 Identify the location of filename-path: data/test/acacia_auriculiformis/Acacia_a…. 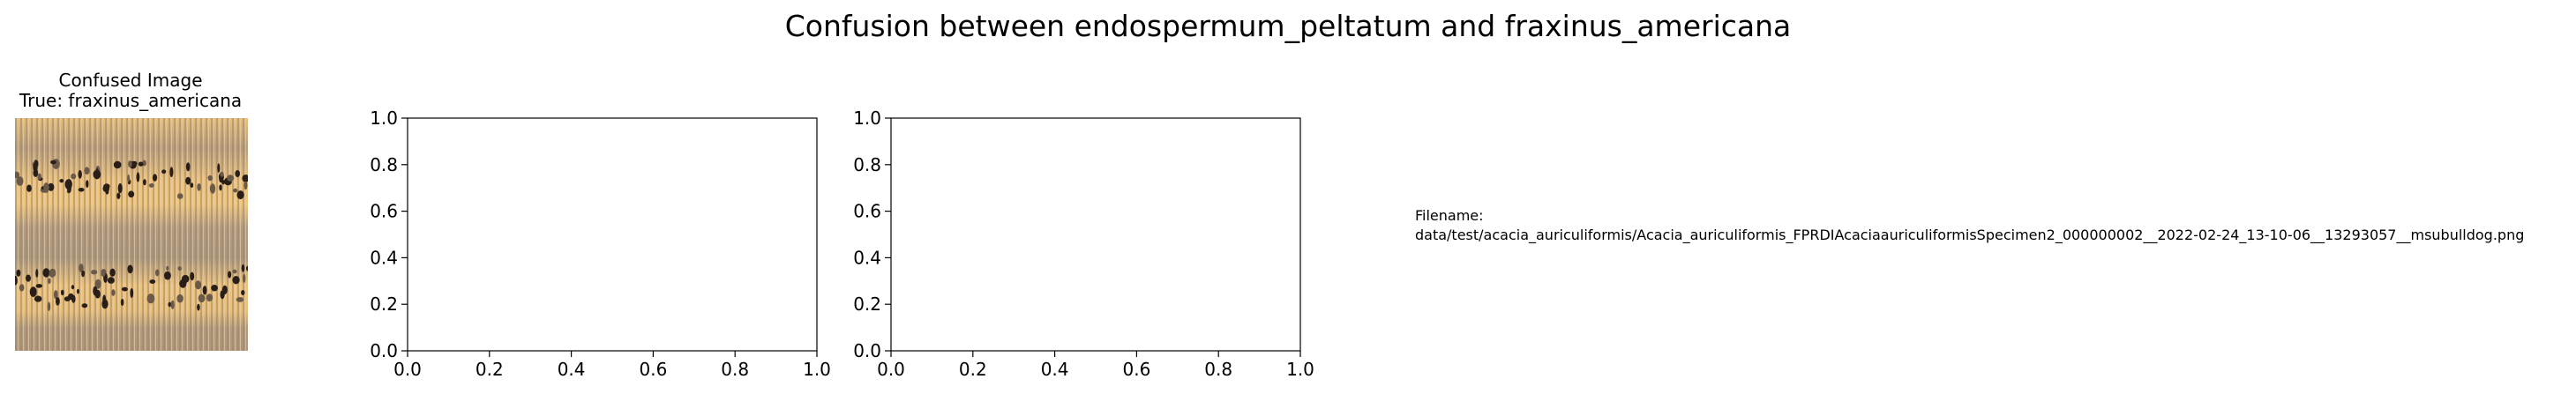
(1970, 235).